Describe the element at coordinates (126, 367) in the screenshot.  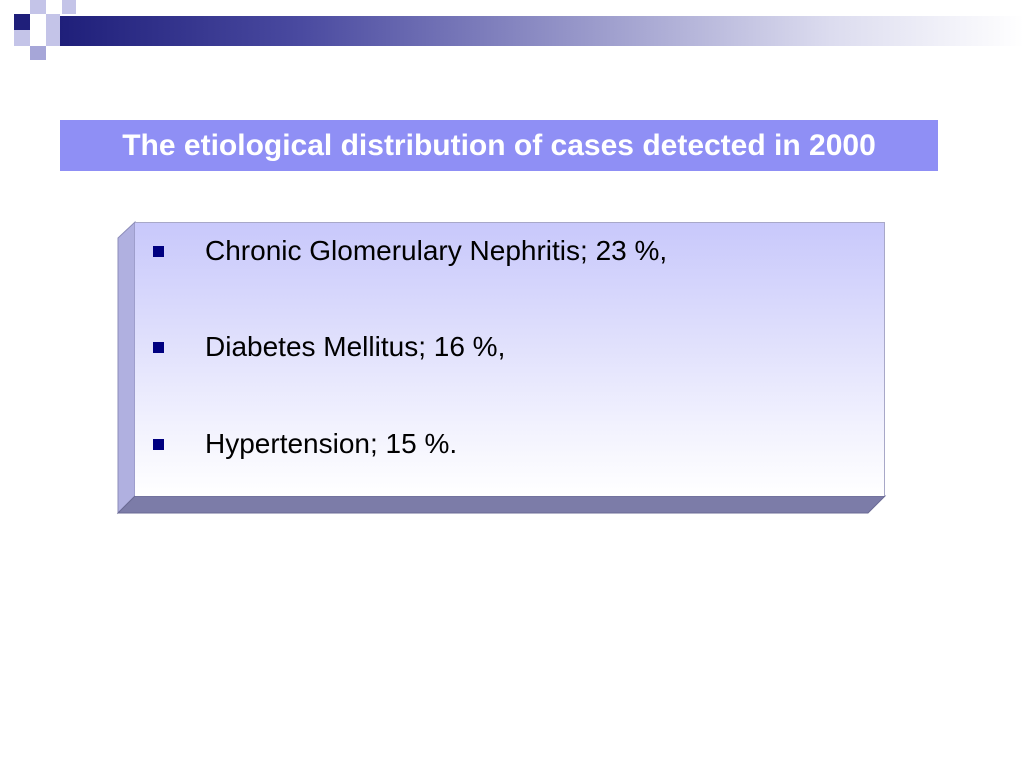
I see `bevel-left-side` at that location.